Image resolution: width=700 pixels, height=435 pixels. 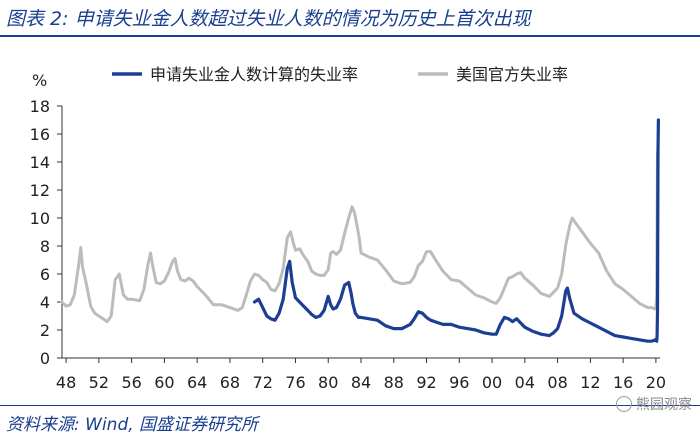 What do you see at coordinates (623, 382) in the screenshot?
I see `x-tick-label: 16` at bounding box center [623, 382].